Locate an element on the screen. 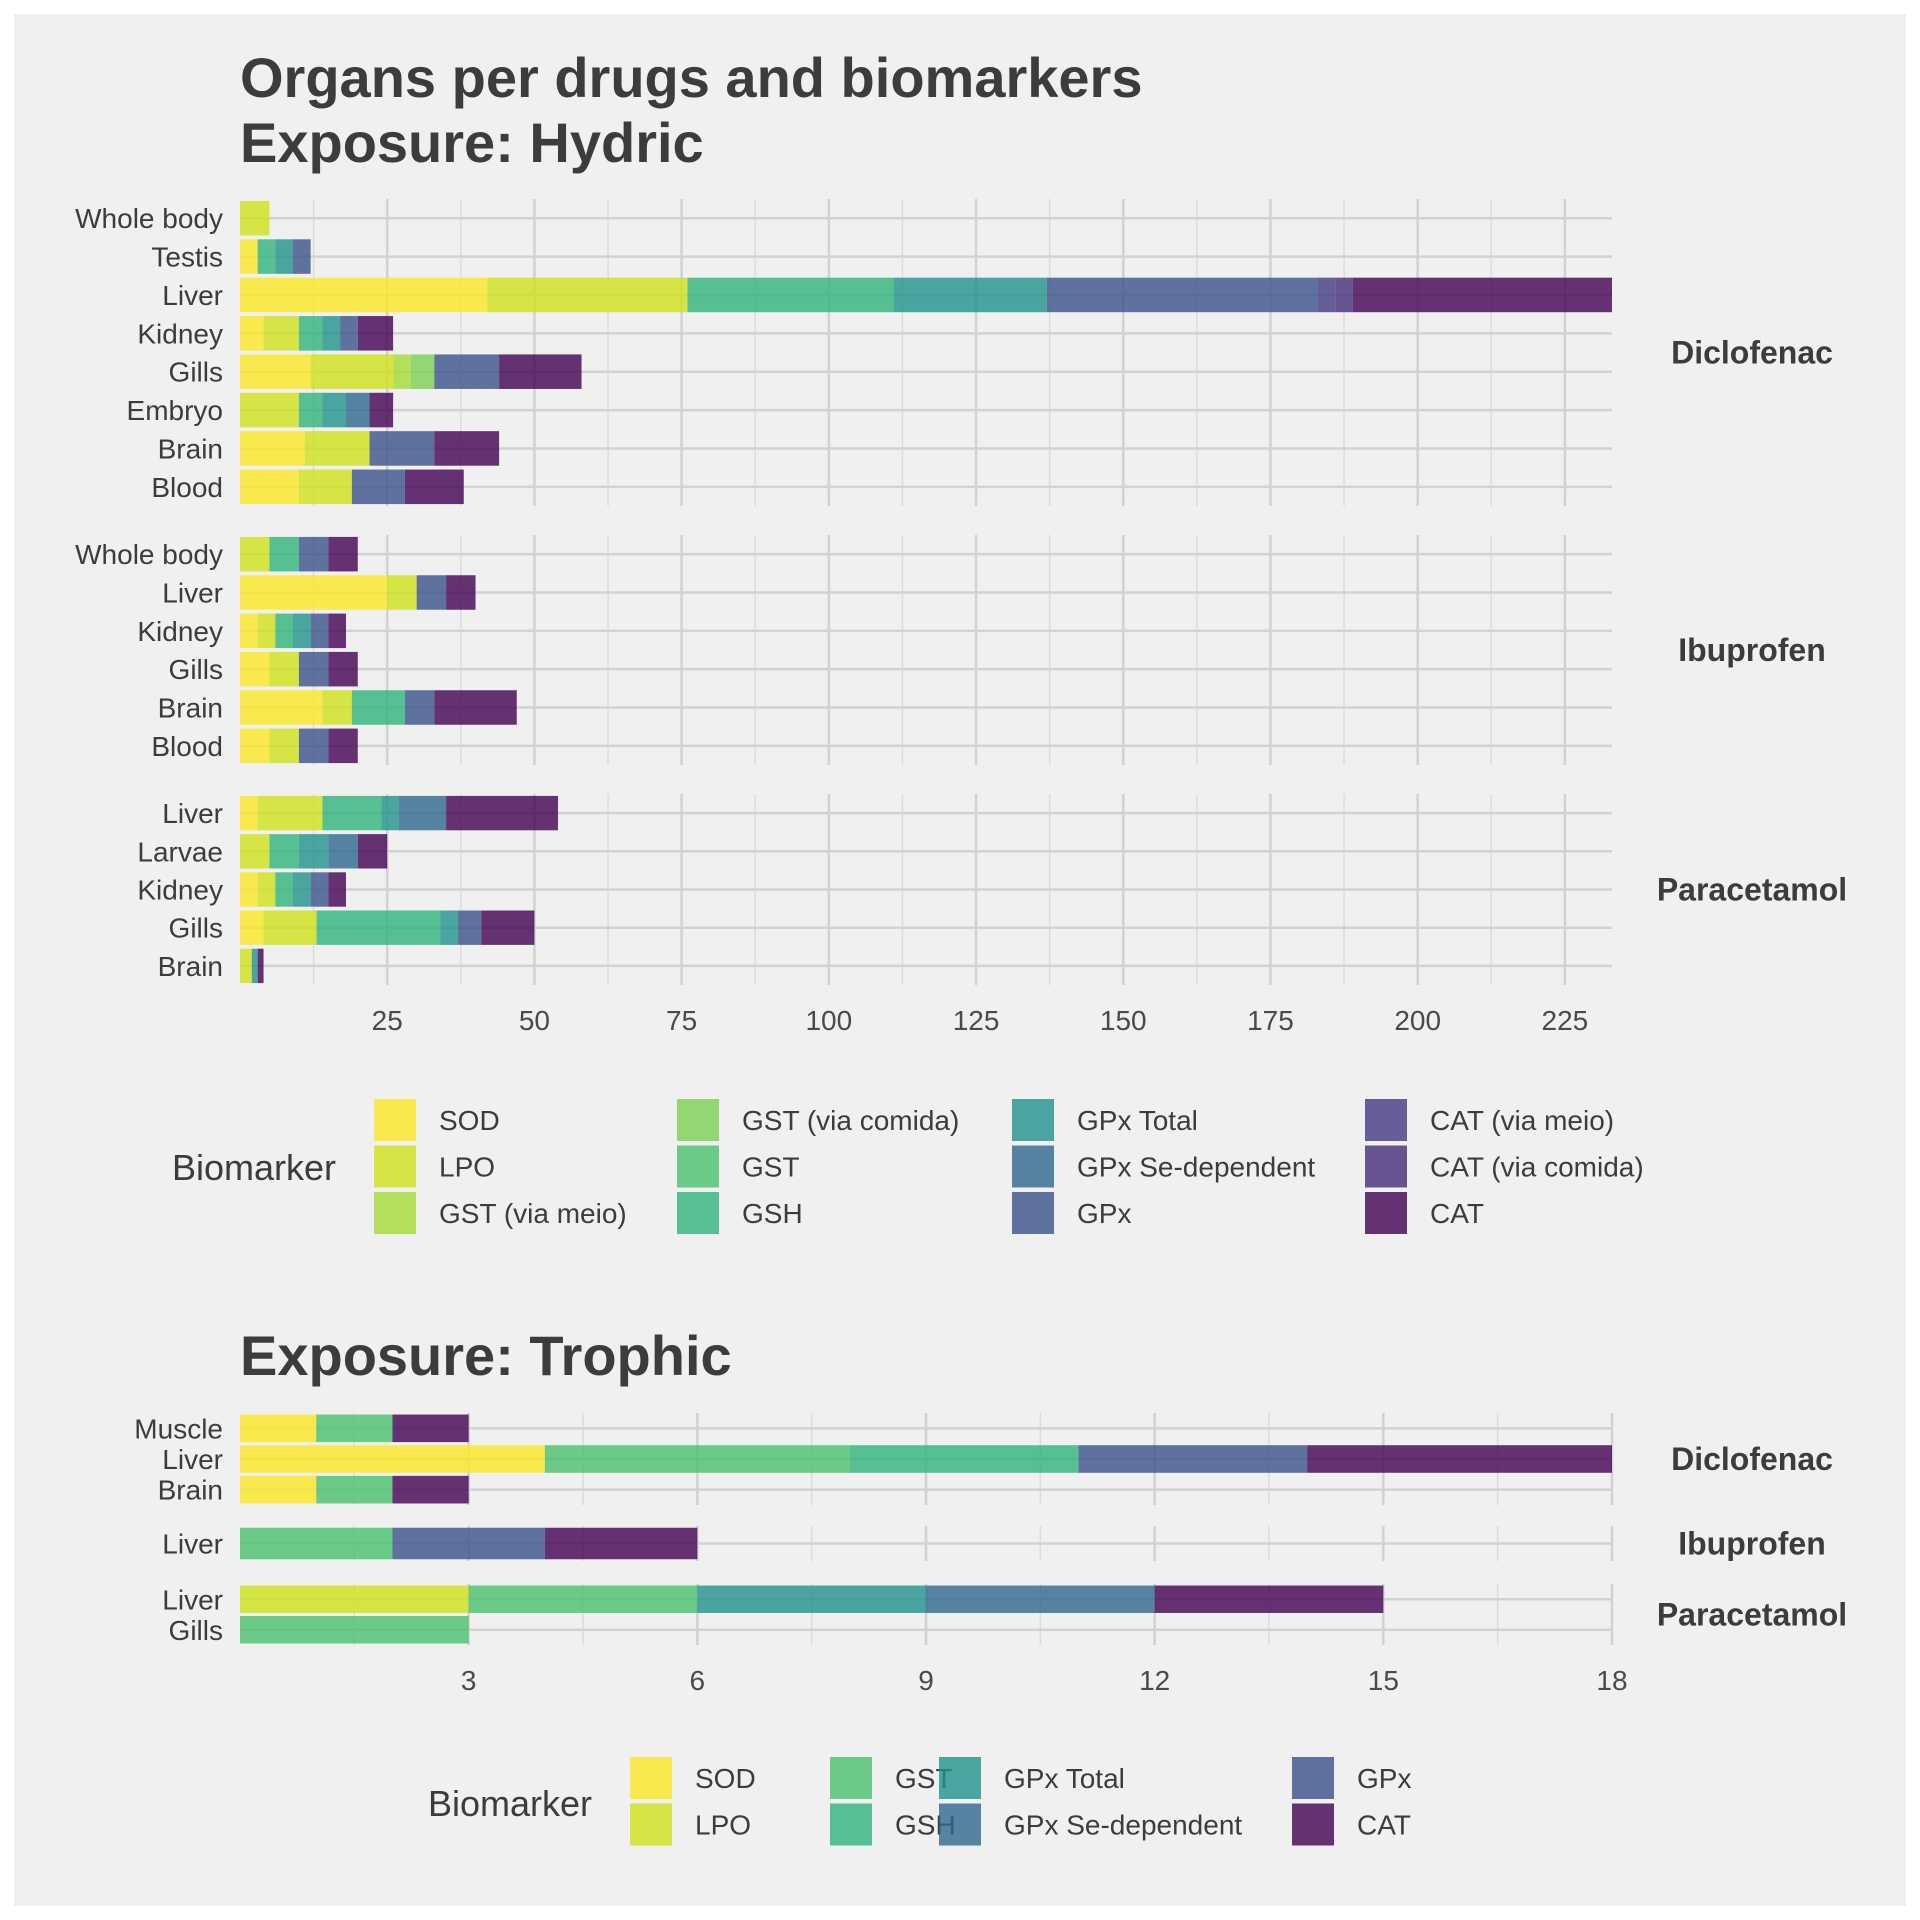 The image size is (1920, 1920). hydric-legend-label-lpo: LPO is located at coordinates (467, 1167).